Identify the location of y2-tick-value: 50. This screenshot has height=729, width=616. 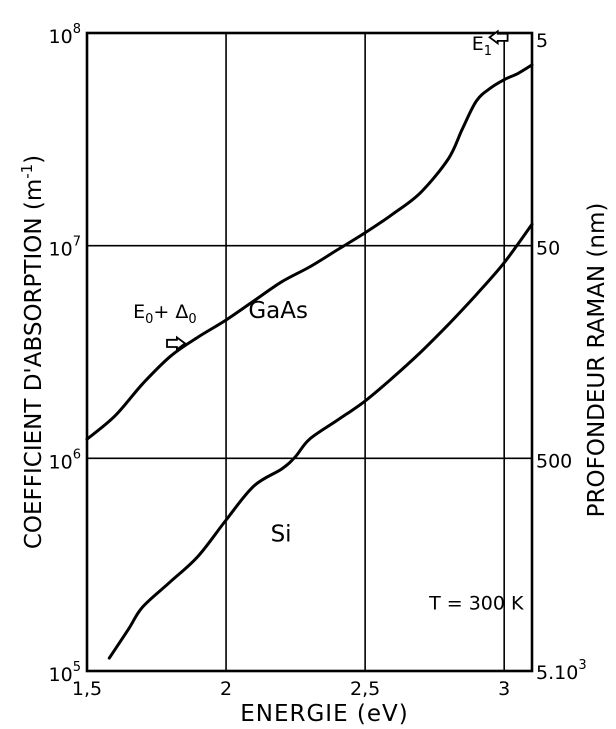
(548, 249).